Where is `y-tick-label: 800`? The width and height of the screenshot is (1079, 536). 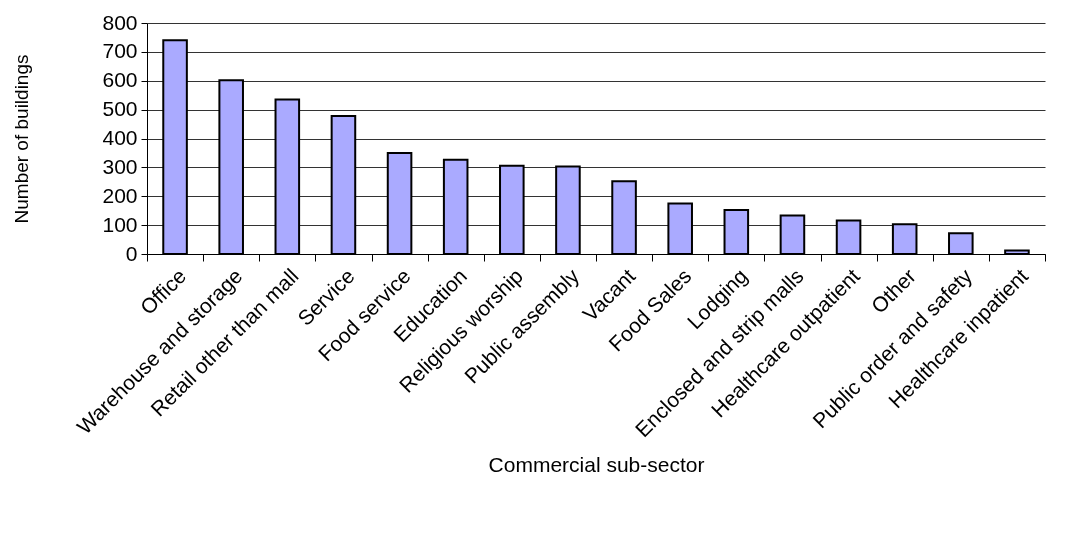 y-tick-label: 800 is located at coordinates (120, 22).